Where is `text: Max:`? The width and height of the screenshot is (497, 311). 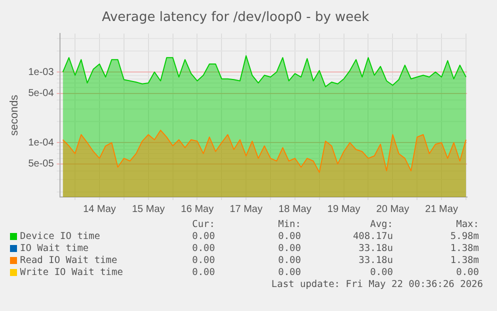 text: Max: is located at coordinates (467, 225).